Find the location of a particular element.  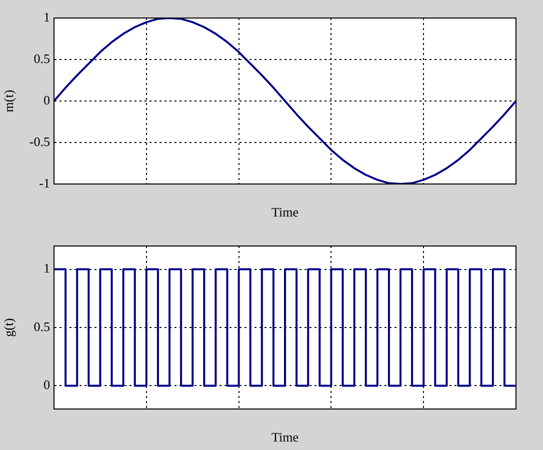

y-axis-title: g(t) is located at coordinates (8, 327).